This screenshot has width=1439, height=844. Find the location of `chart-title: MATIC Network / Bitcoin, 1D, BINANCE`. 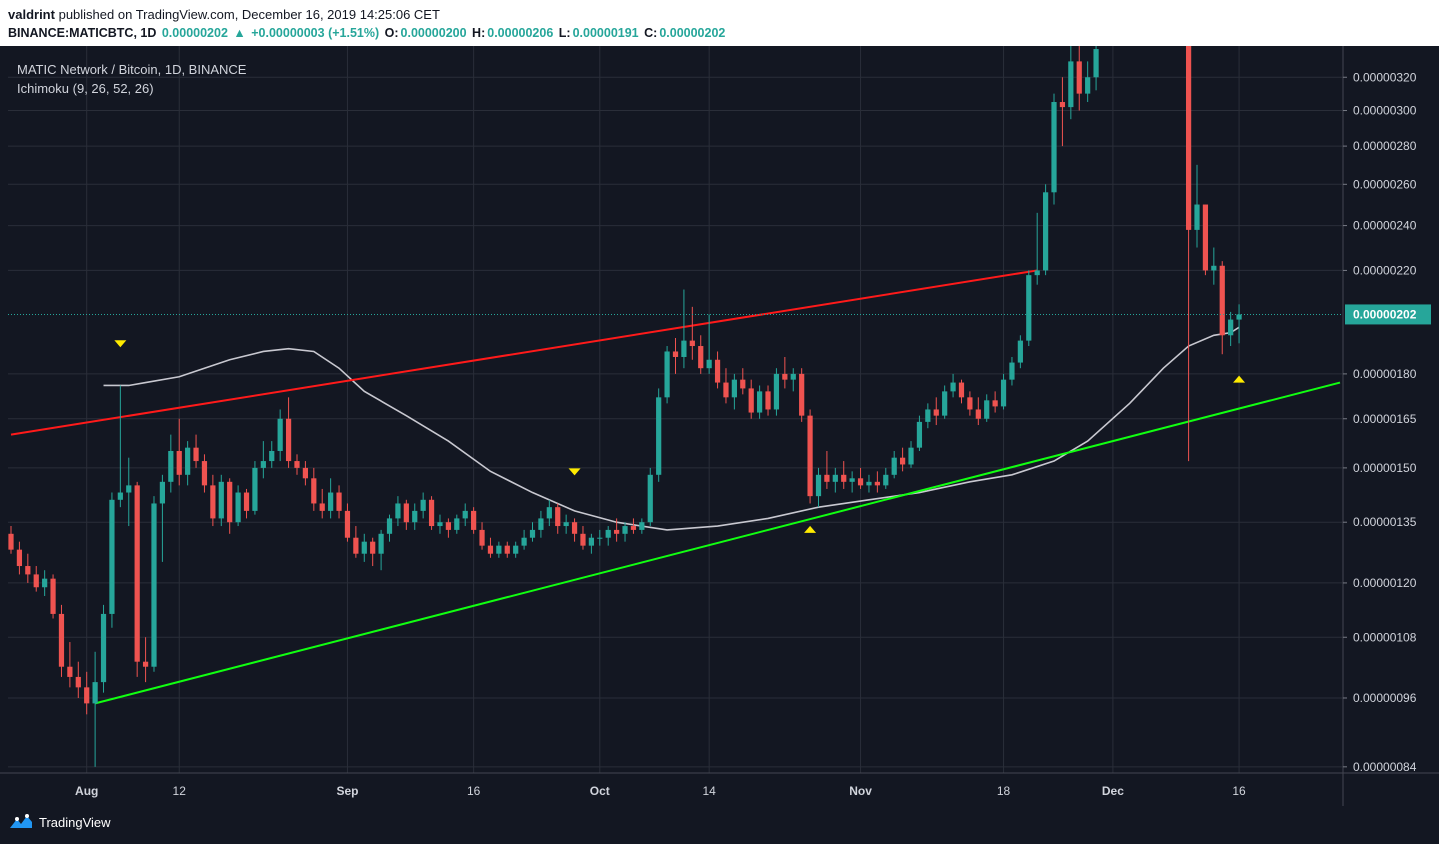

chart-title: MATIC Network / Bitcoin, 1D, BINANCE is located at coordinates (132, 69).